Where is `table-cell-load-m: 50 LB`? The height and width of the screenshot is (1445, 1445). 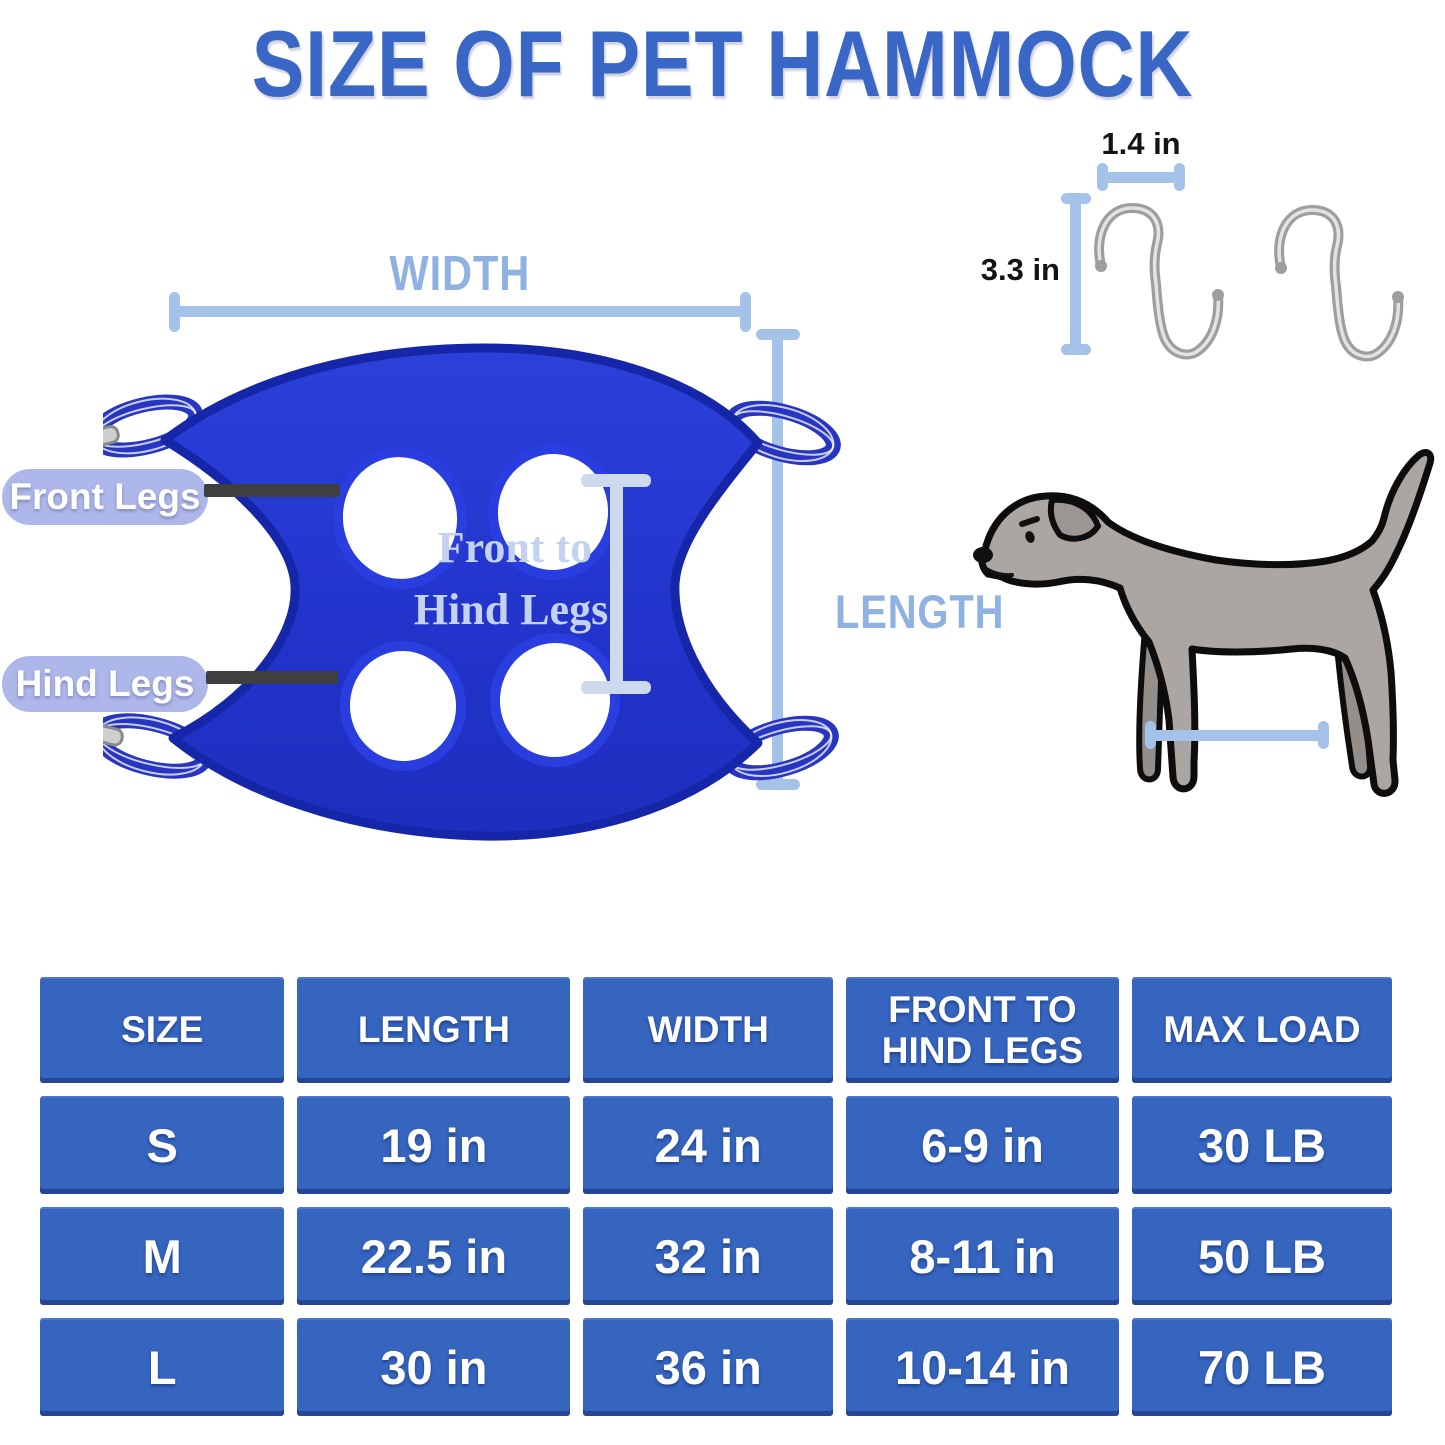
table-cell-load-m: 50 LB is located at coordinates (1262, 1256).